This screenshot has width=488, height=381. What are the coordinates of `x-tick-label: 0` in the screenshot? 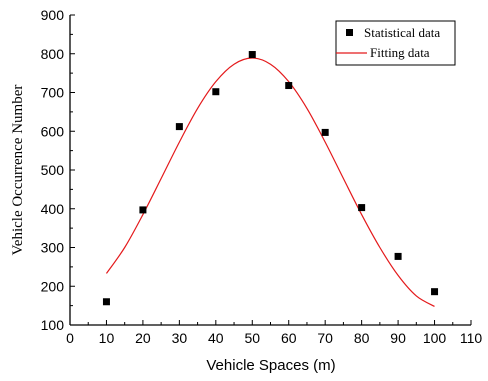 It's located at (70, 338).